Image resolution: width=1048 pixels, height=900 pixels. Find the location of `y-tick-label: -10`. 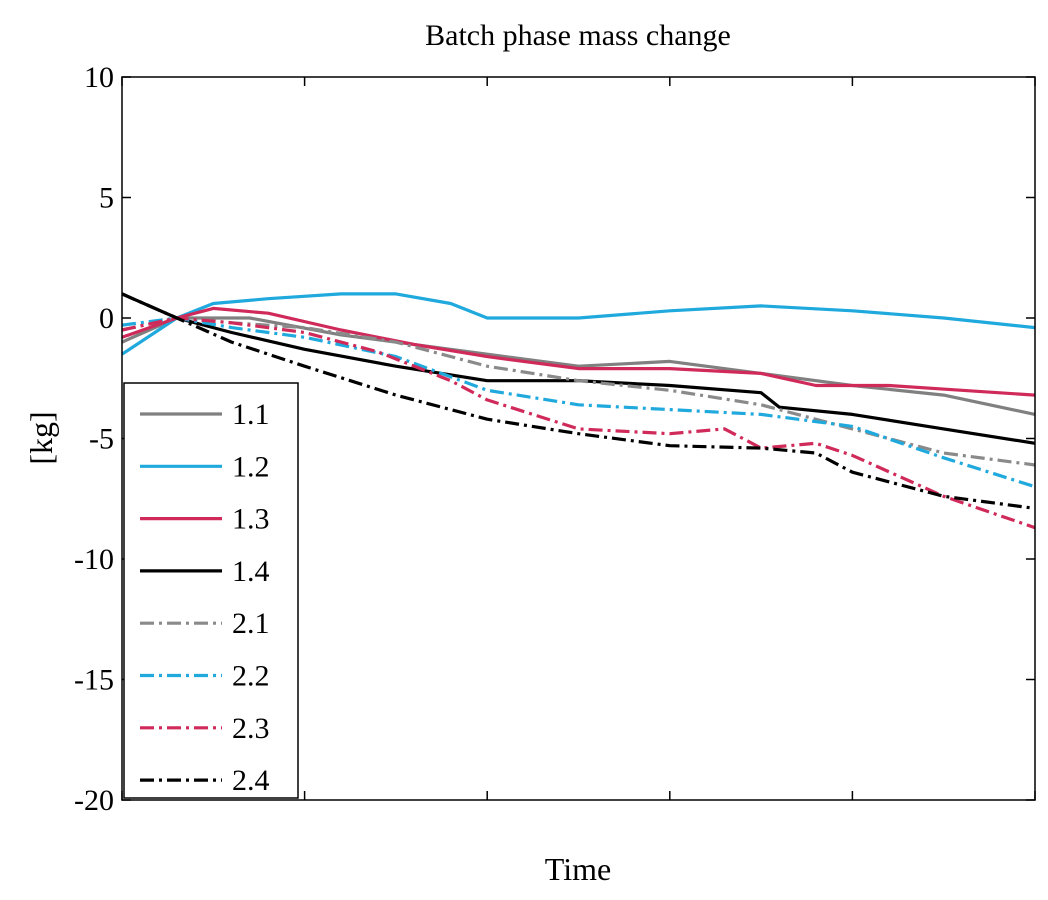

y-tick-label: -10 is located at coordinates (94, 559).